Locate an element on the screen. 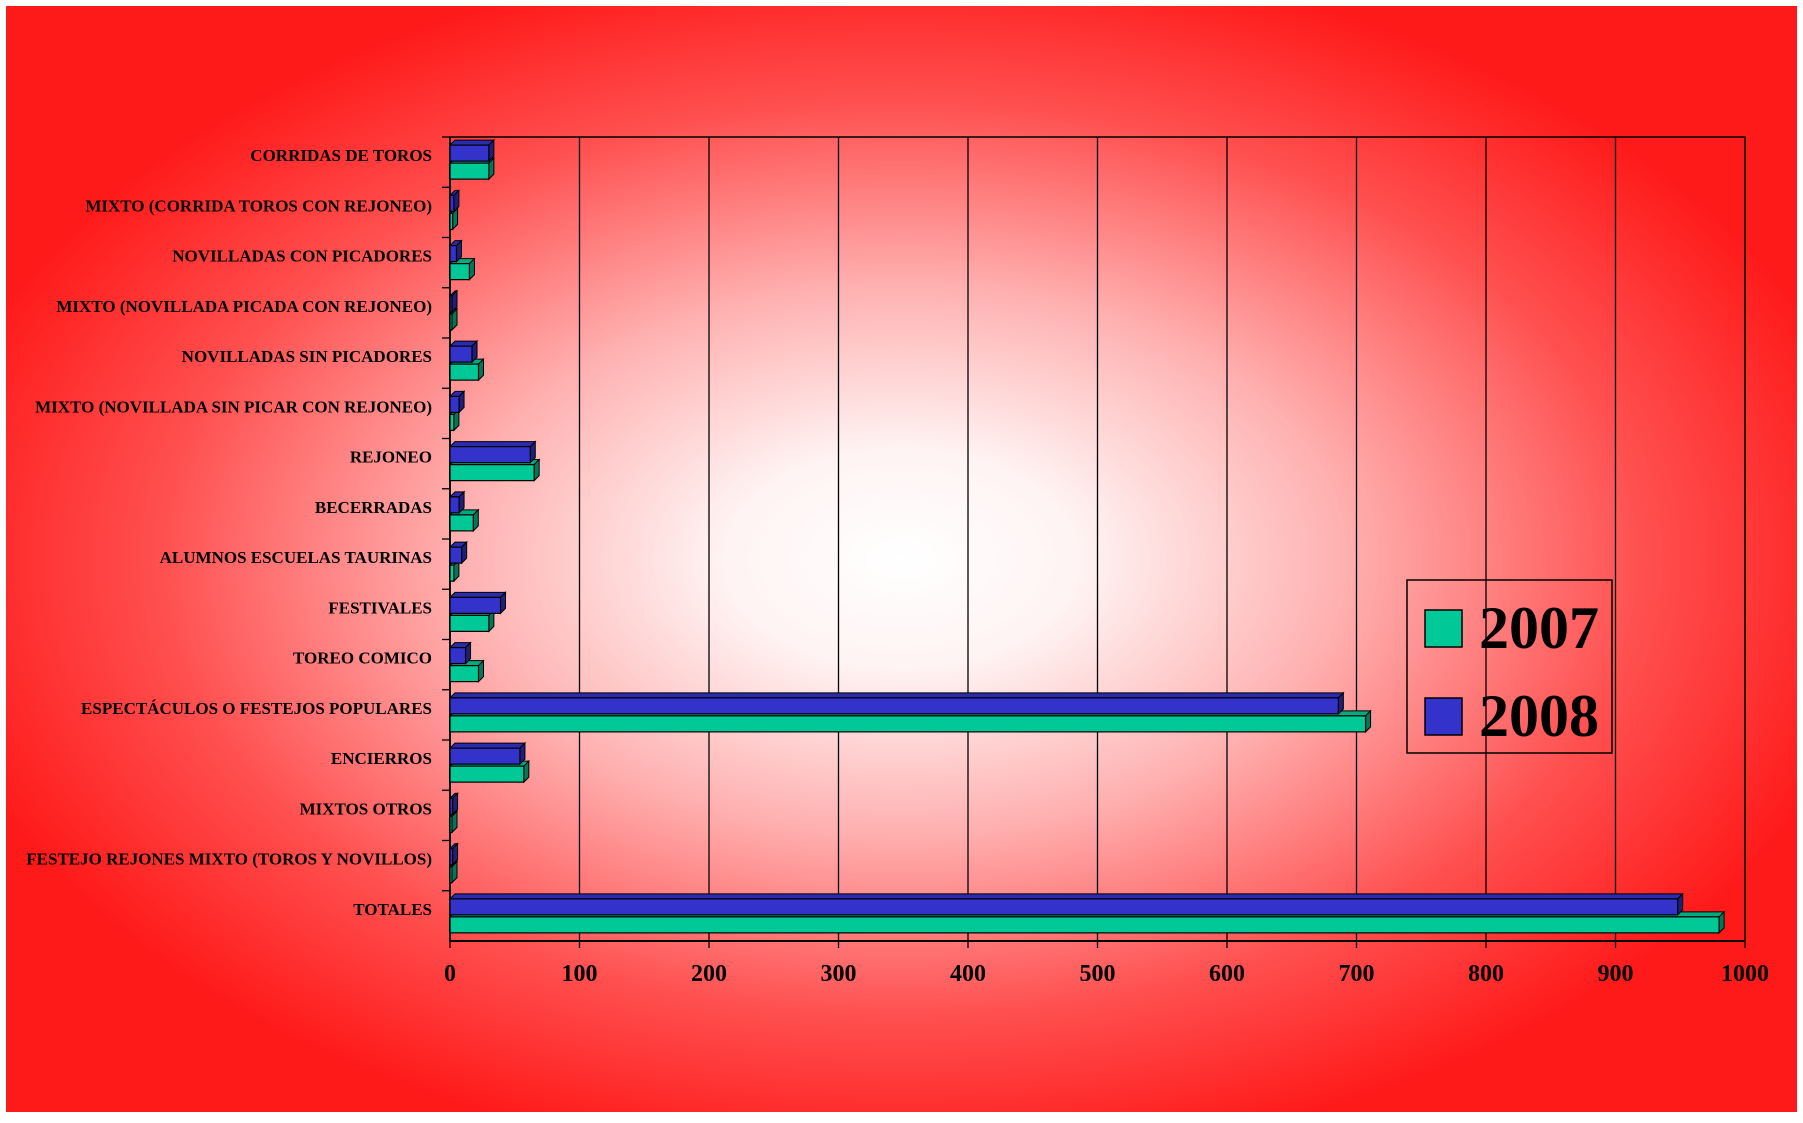 The width and height of the screenshot is (1803, 1123). category-label: MIXTO (CORRIDA TOROS CON REJONEO) is located at coordinates (258, 205).